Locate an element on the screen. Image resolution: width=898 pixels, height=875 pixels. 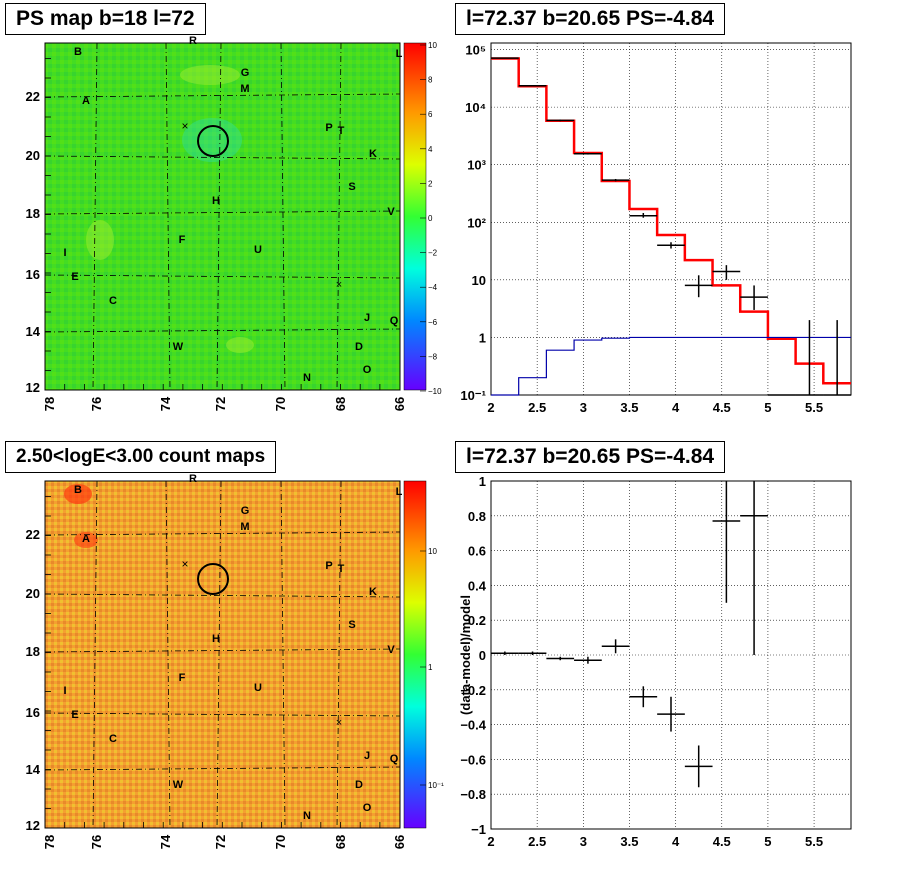
colorbar-2-label: 1 is located at coordinates (430, 667).